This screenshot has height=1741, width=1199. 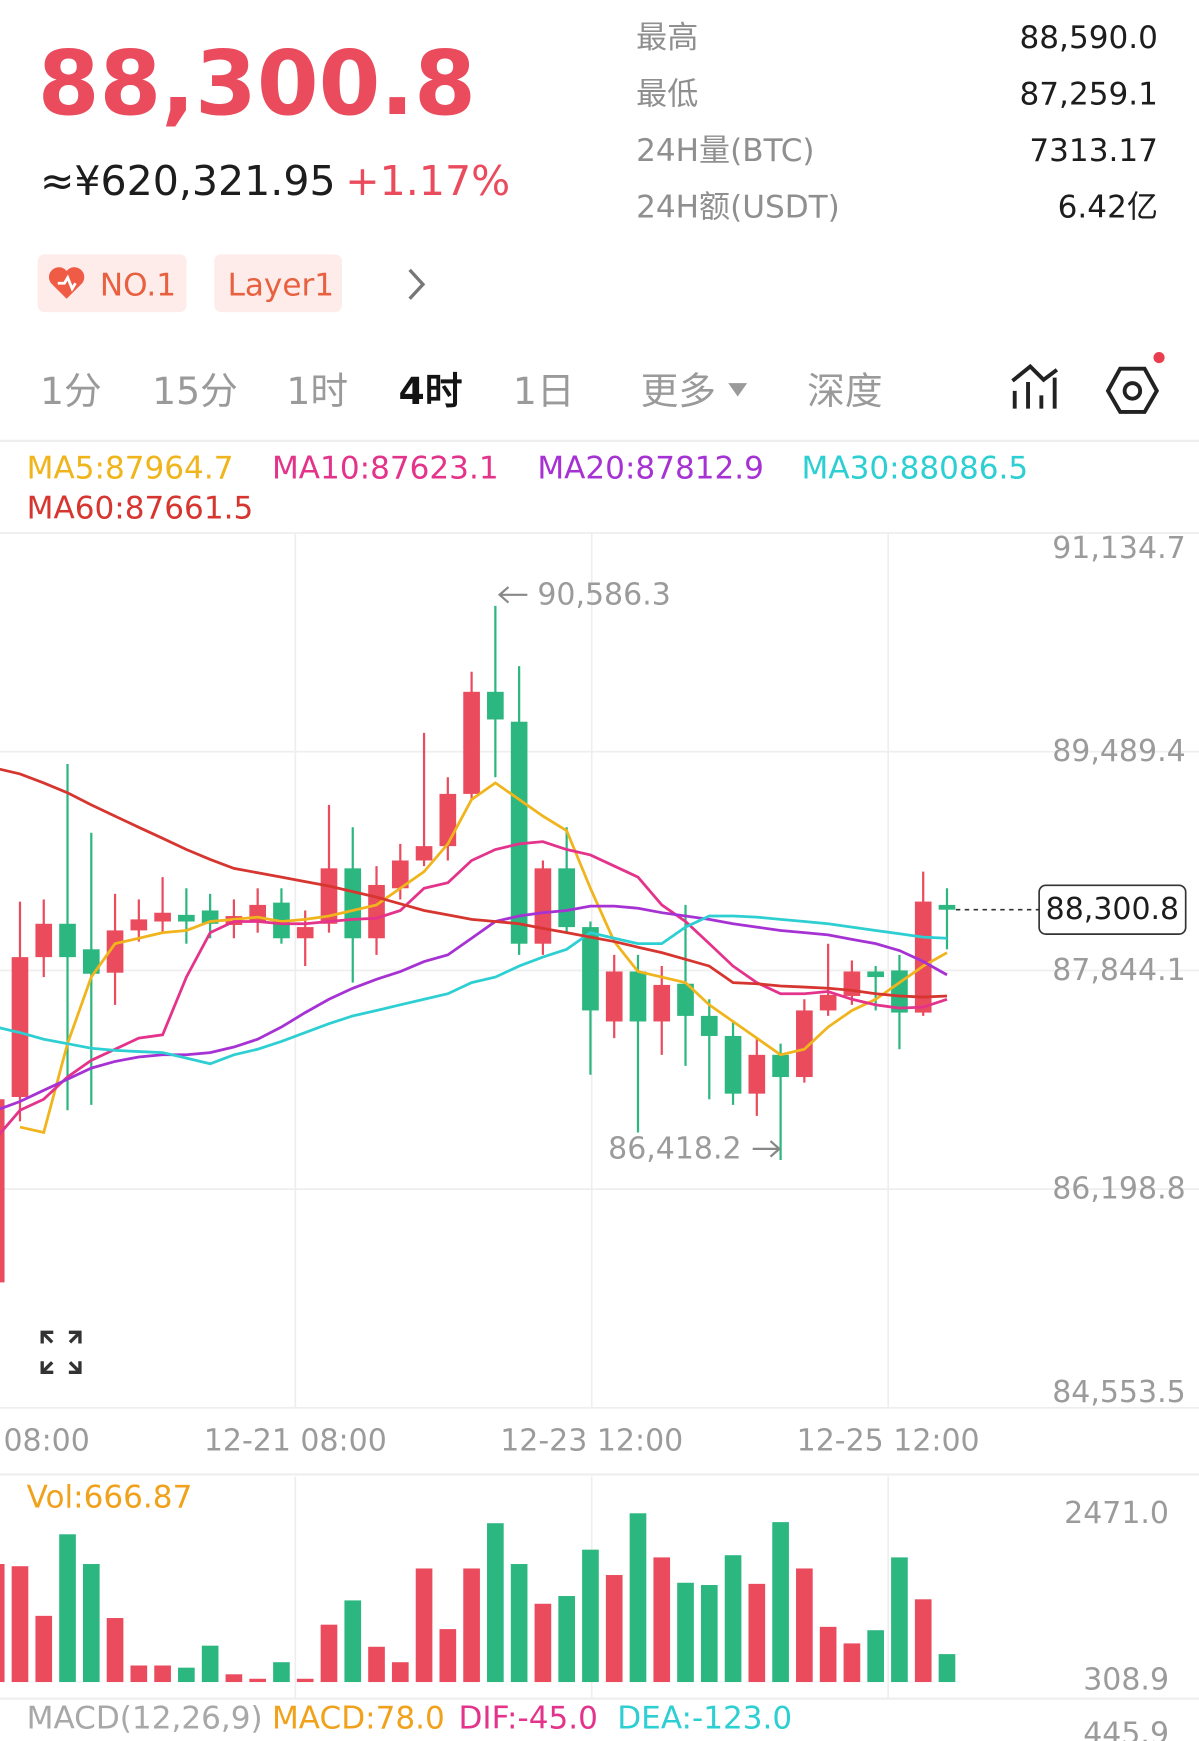 I want to click on volume-legend: Vol:666.87, so click(x=110, y=1498).